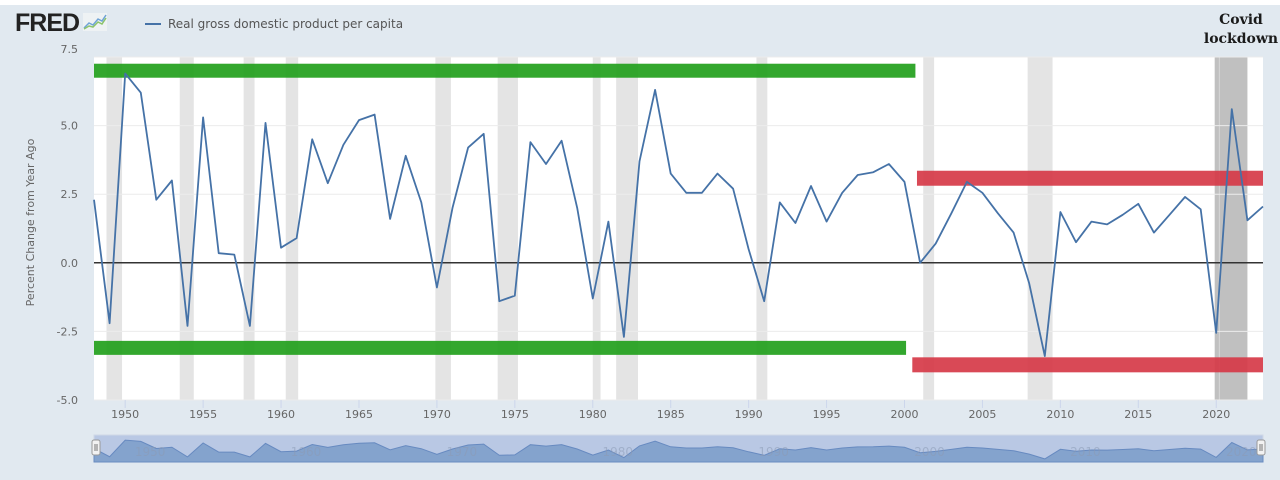  What do you see at coordinates (67, 225) in the screenshot?
I see `y-axis: -5.0 -2.5 0.0 2.5 5.0 7.5` at bounding box center [67, 225].